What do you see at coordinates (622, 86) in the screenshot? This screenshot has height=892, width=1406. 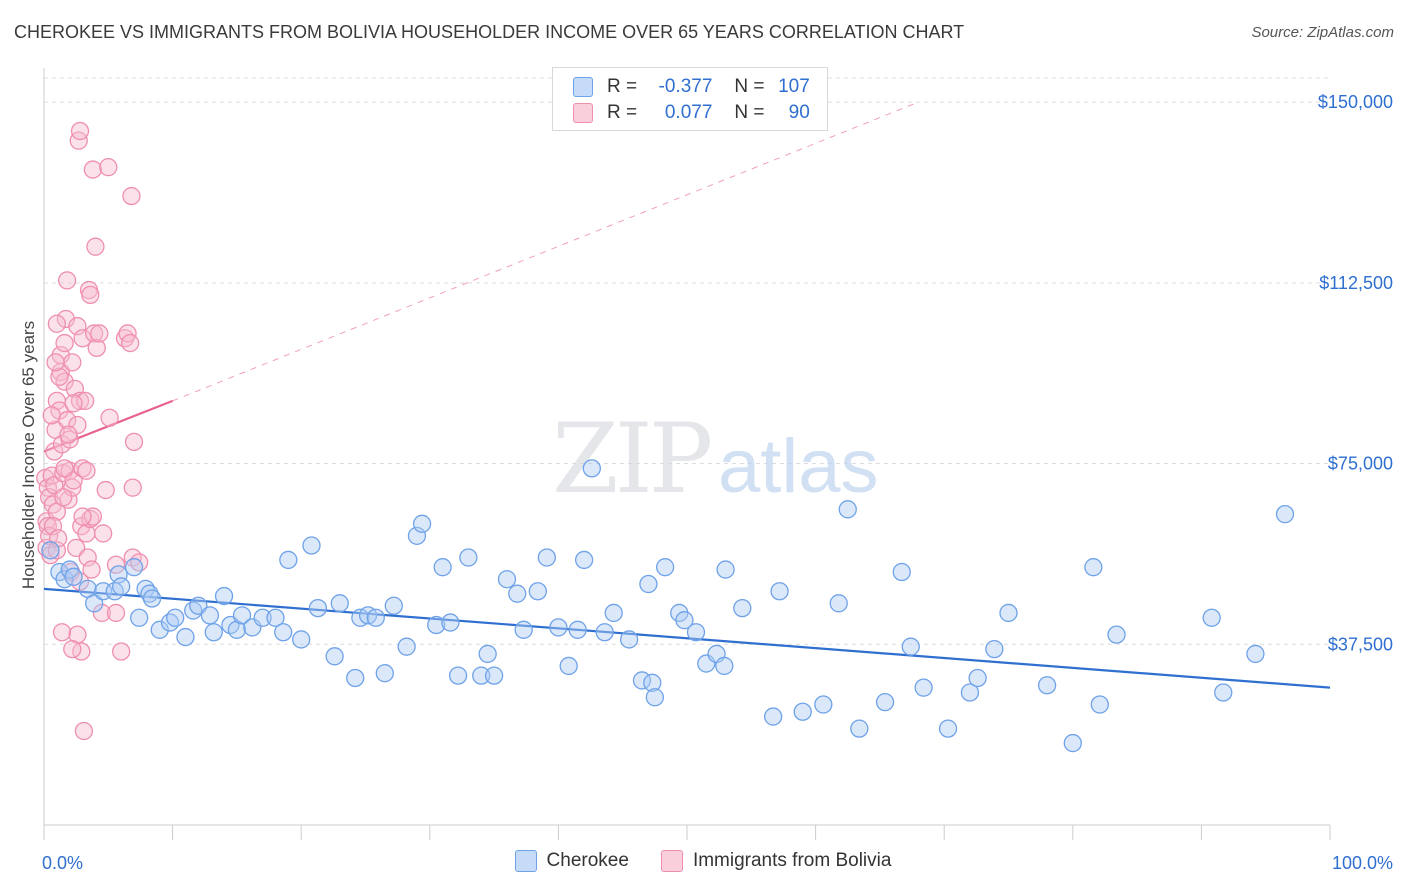 I see `r-label: R =` at bounding box center [622, 86].